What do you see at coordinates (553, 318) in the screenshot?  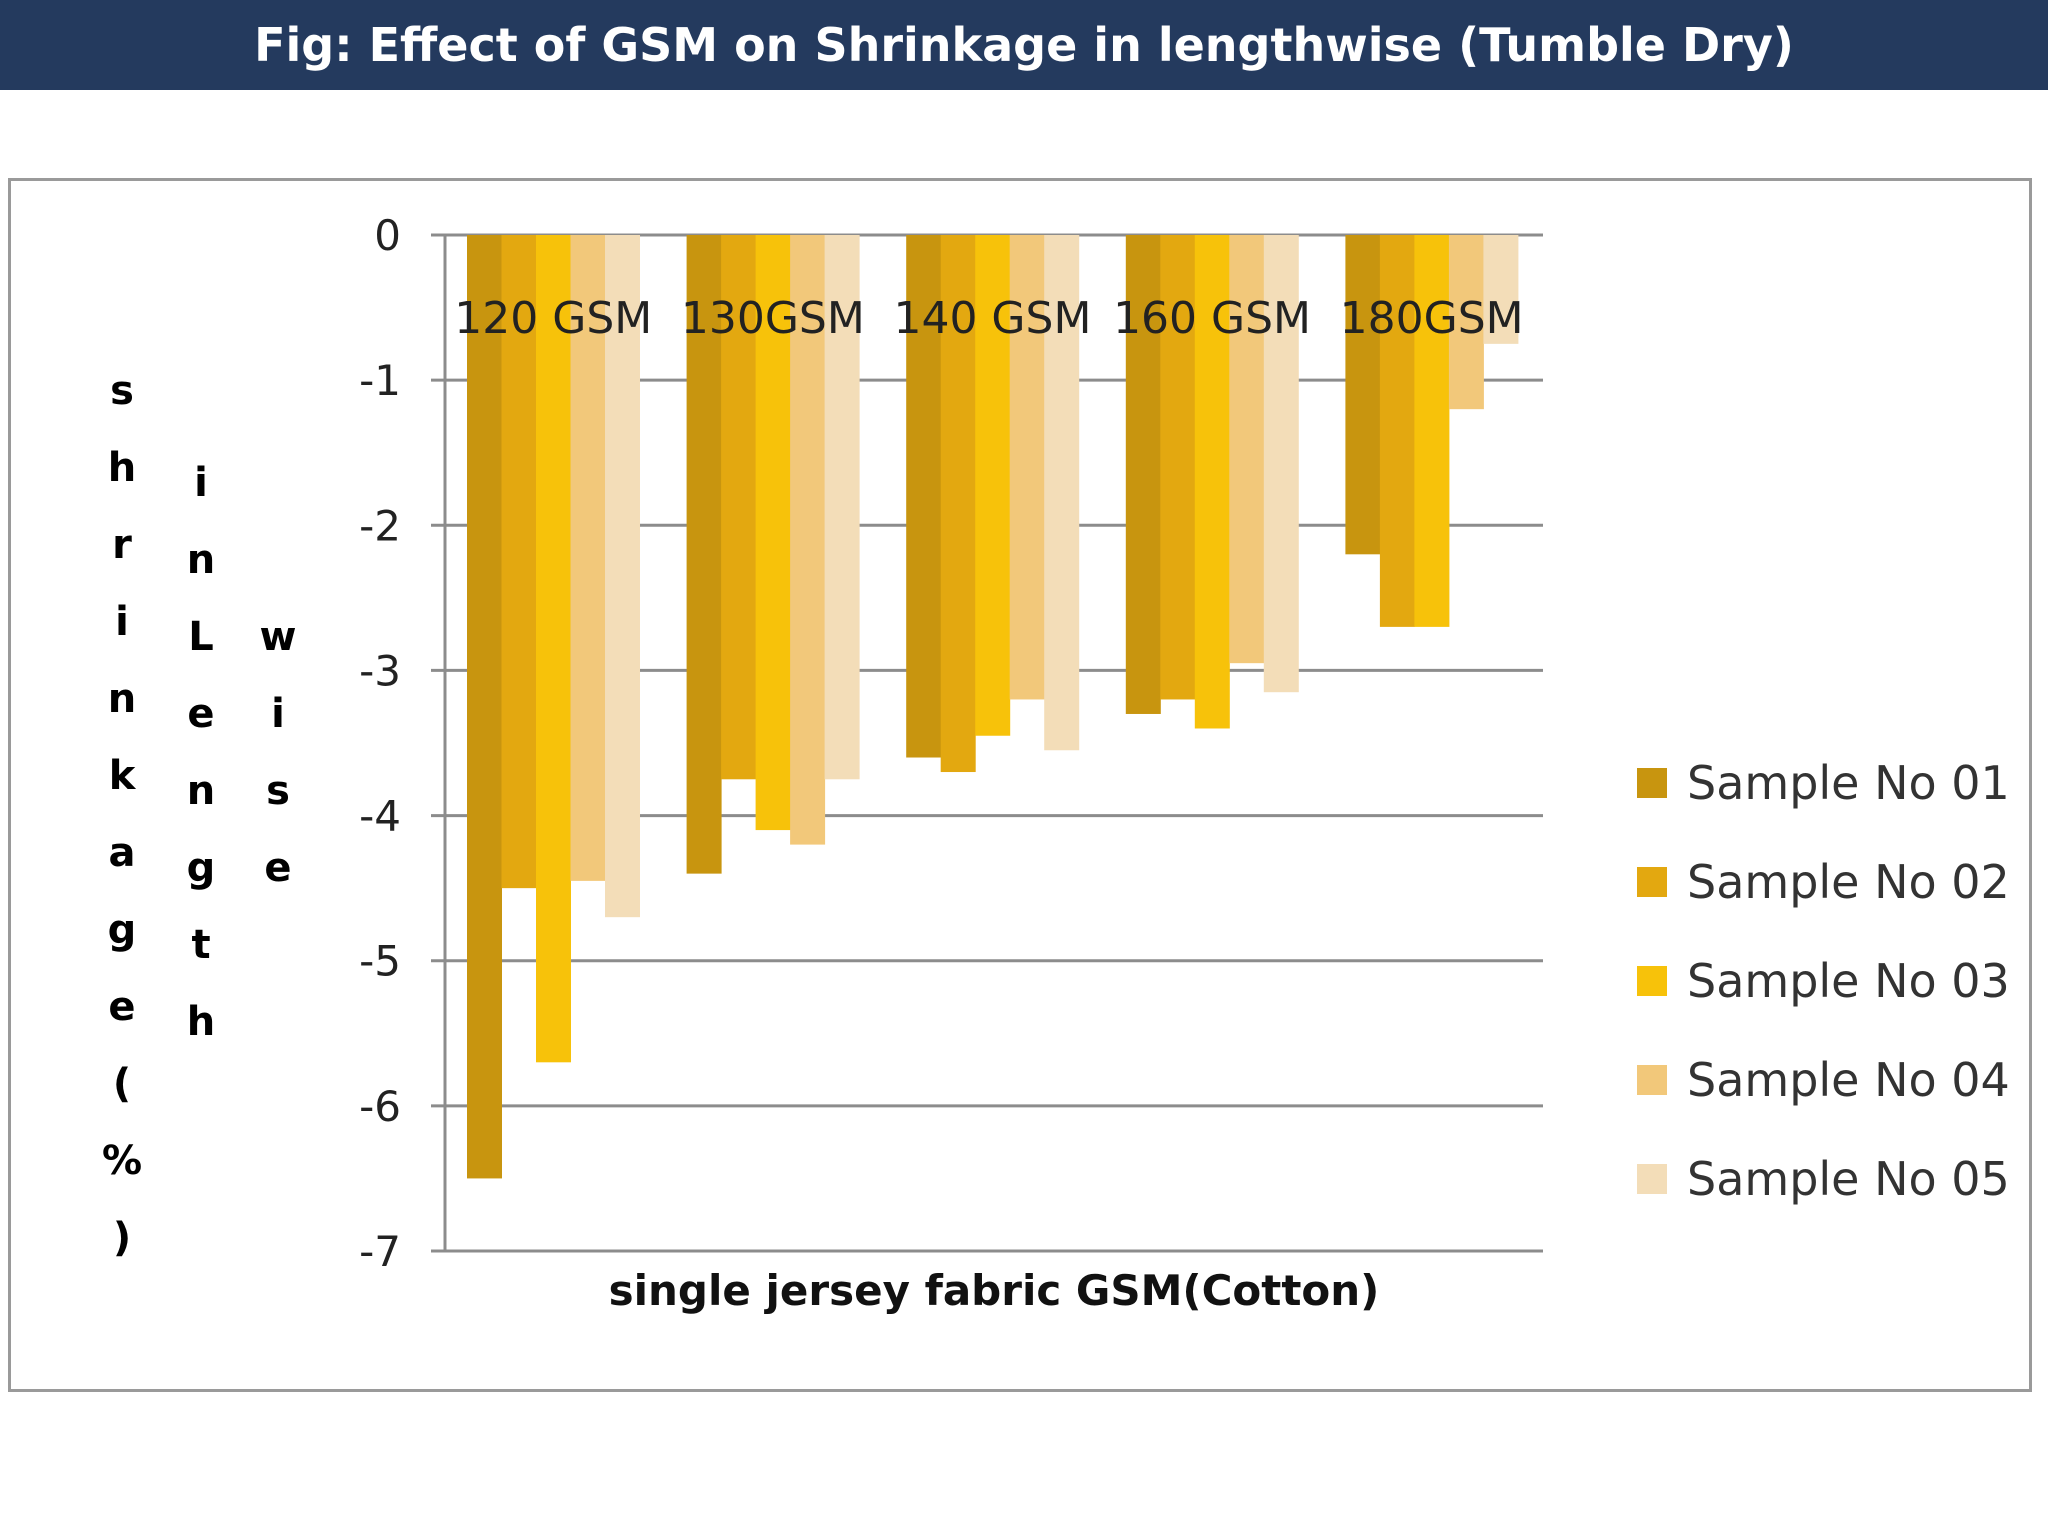 I see `x-category-label: 120 GSM` at bounding box center [553, 318].